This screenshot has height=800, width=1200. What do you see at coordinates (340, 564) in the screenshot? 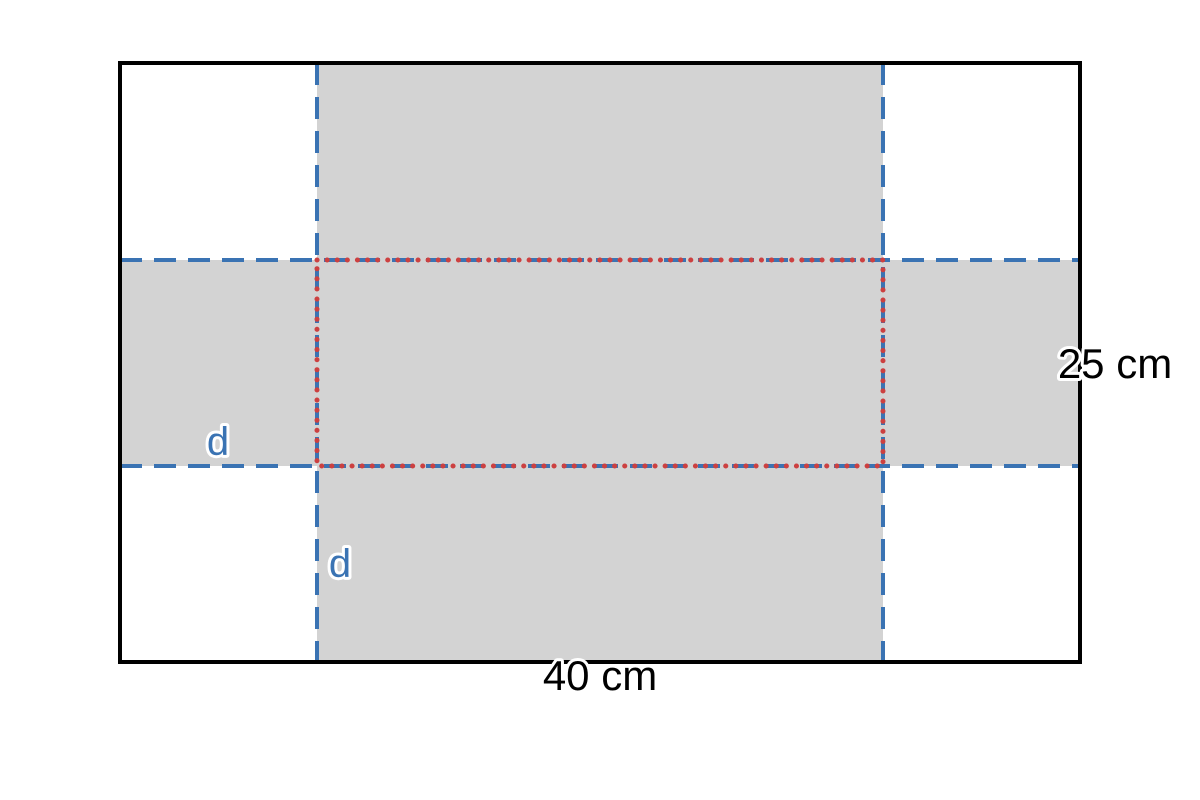
I see `cut-label-vertical: d` at bounding box center [340, 564].